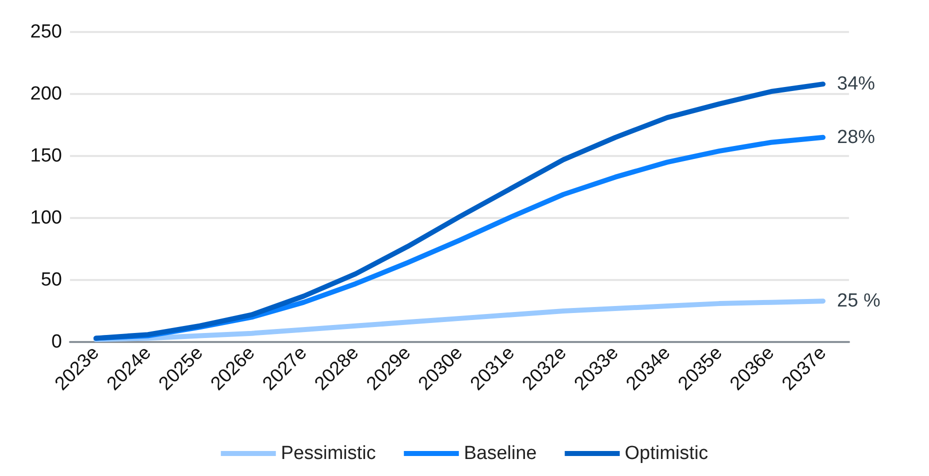  I want to click on legend-label: Baseline, so click(500, 453).